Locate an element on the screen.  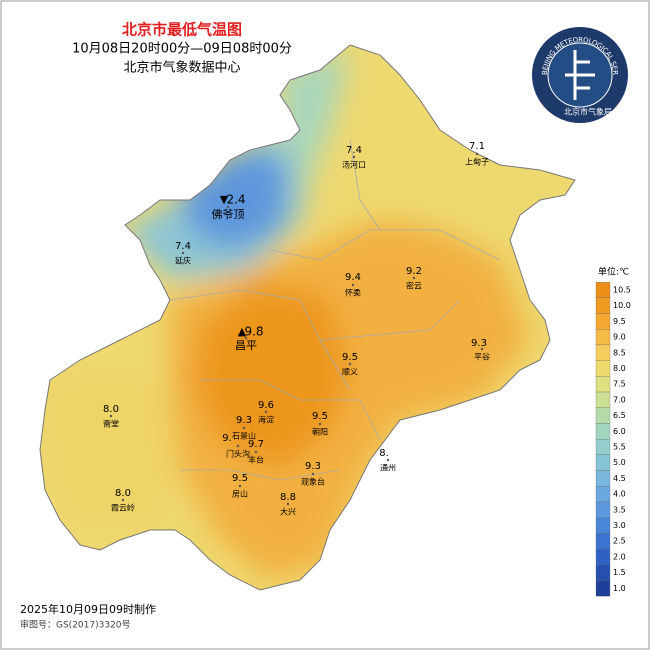
legend-tick-label: 4.0 is located at coordinates (619, 494).